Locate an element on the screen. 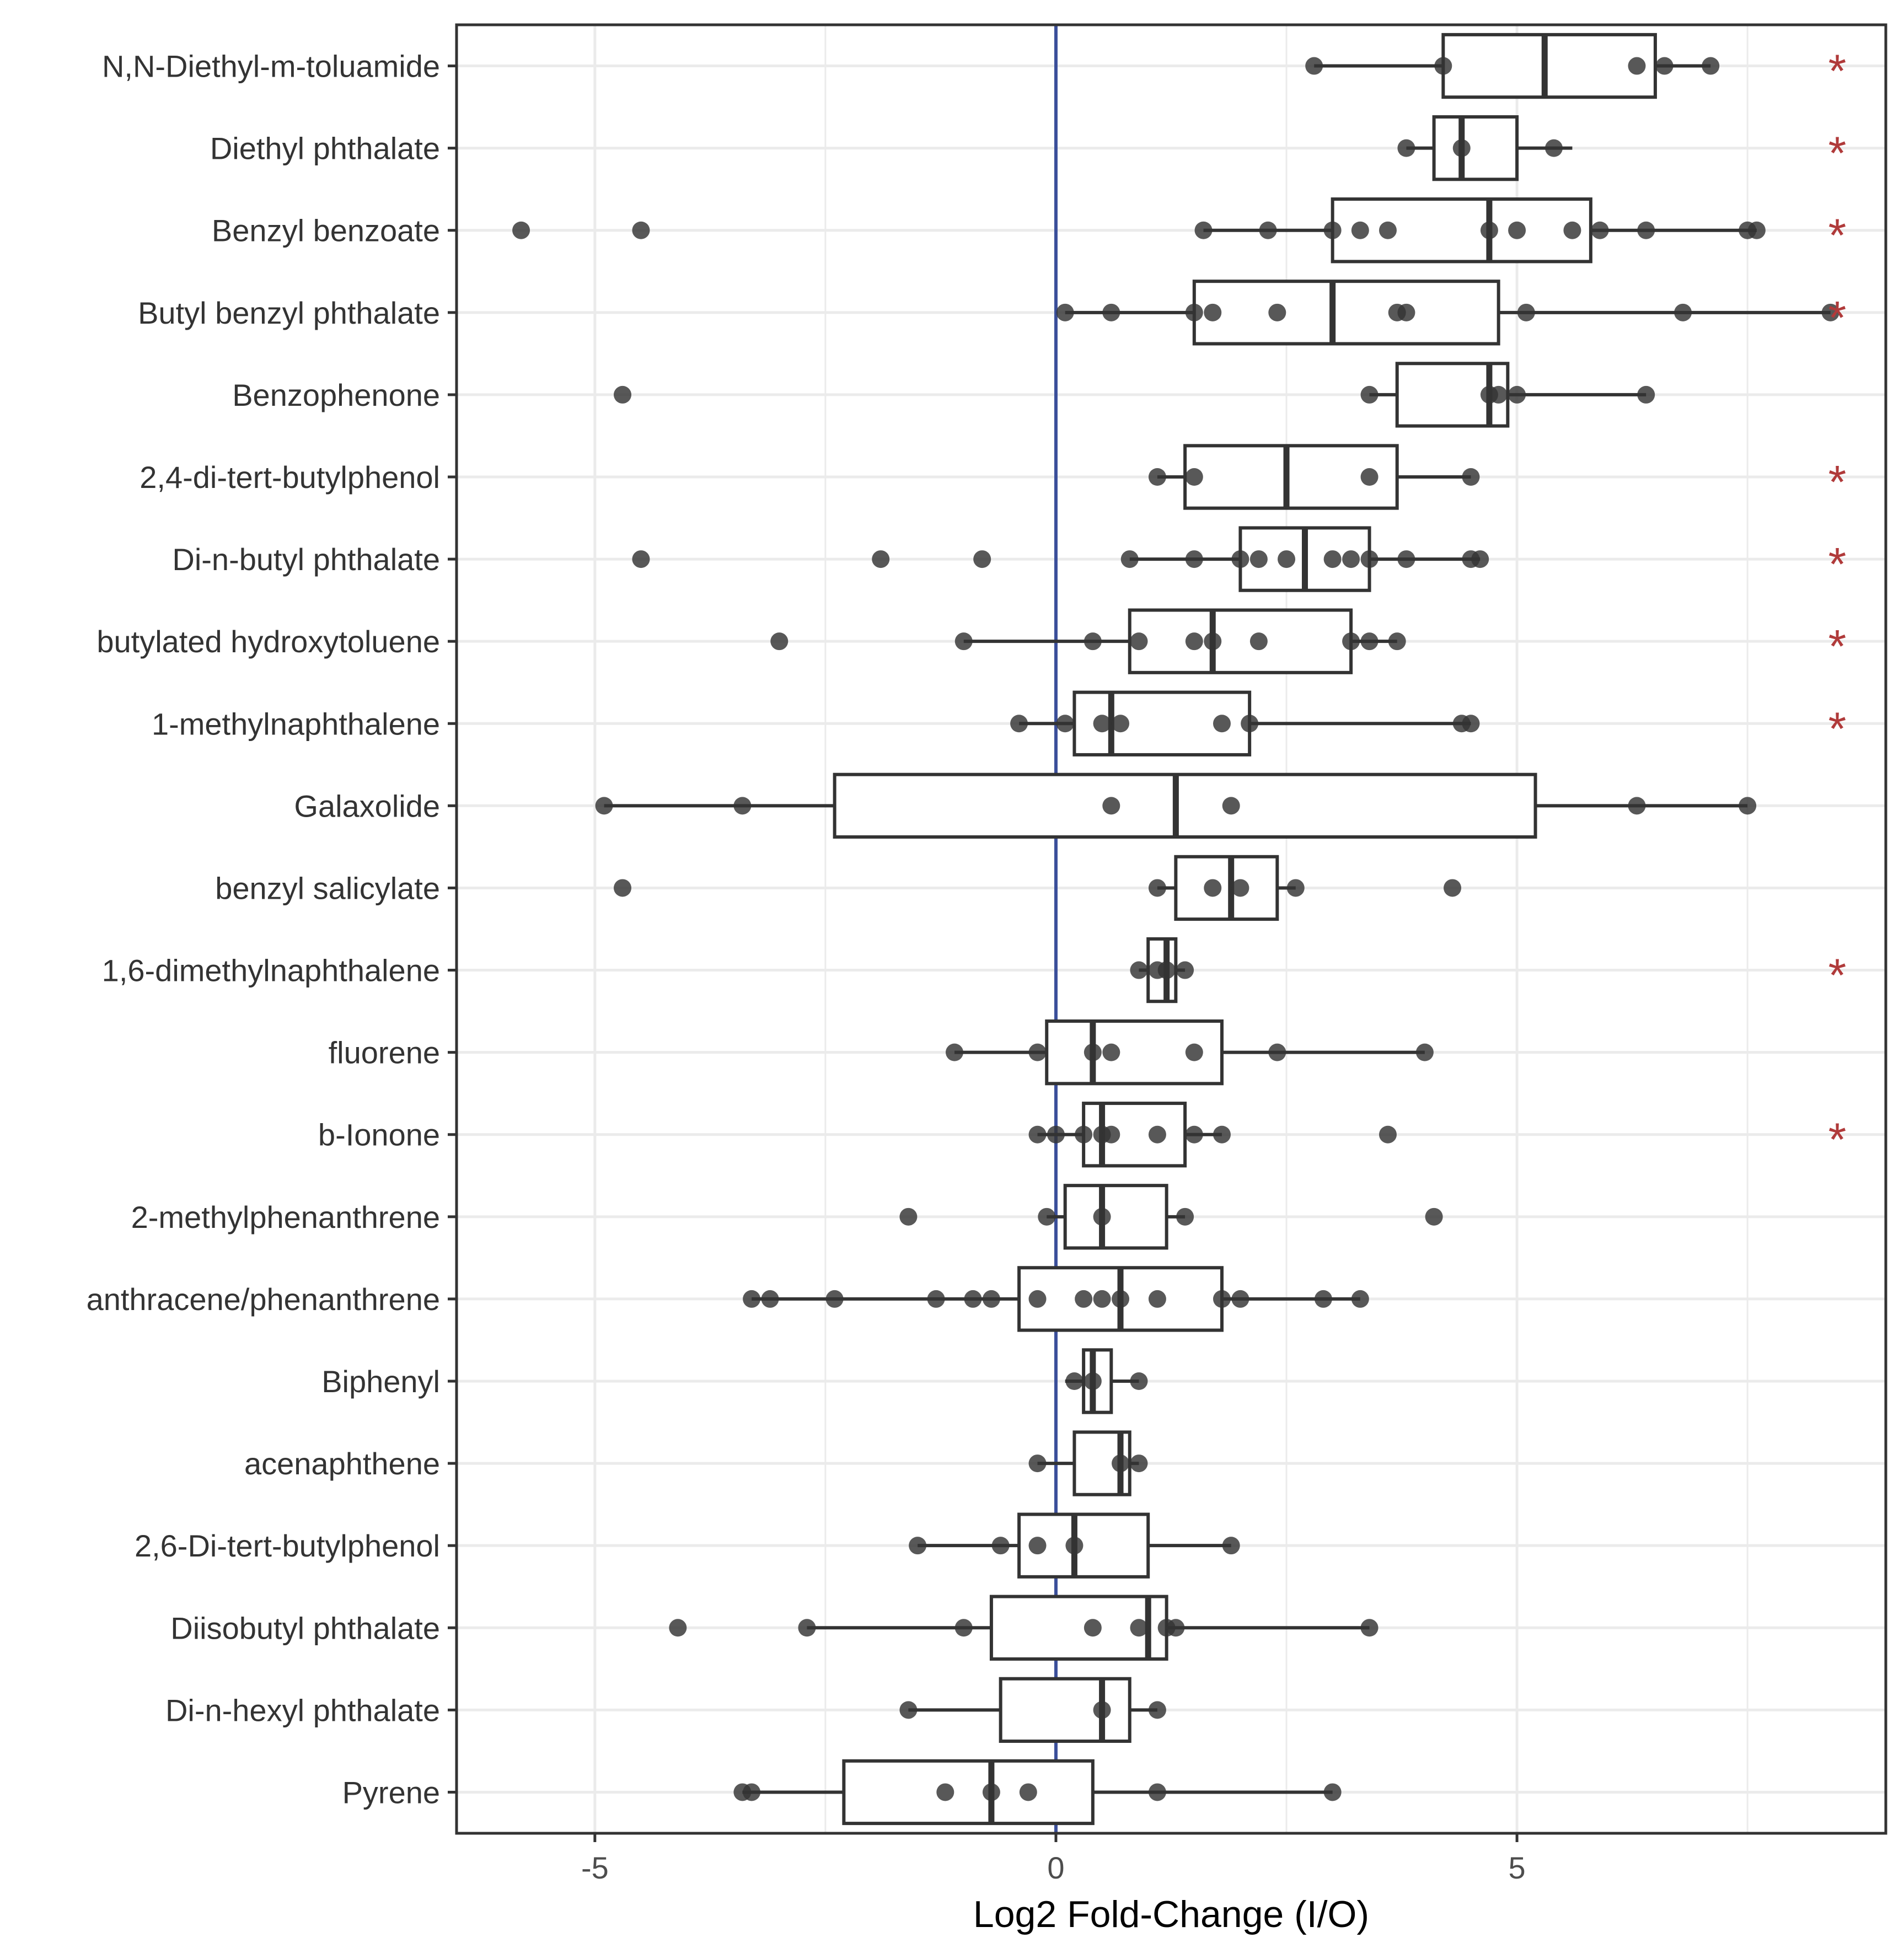 This screenshot has height=1943, width=1904. category-label: Biphenyl is located at coordinates (381, 1381).